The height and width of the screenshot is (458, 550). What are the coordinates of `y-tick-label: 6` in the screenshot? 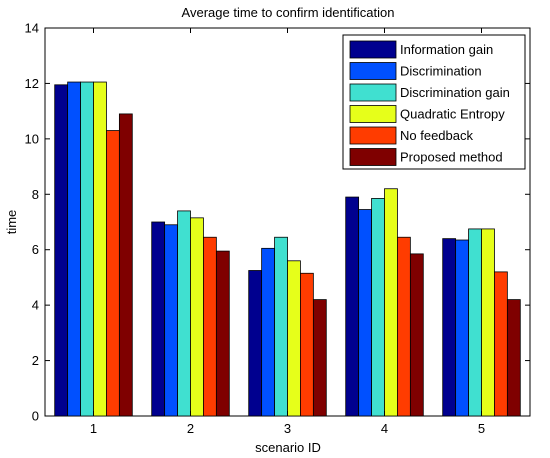 It's located at (35, 249).